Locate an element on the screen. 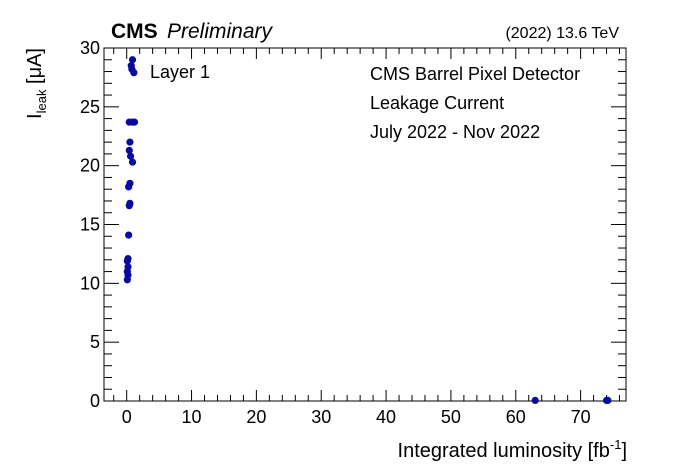 The image size is (696, 472). x-tick-label: 60 is located at coordinates (516, 417).